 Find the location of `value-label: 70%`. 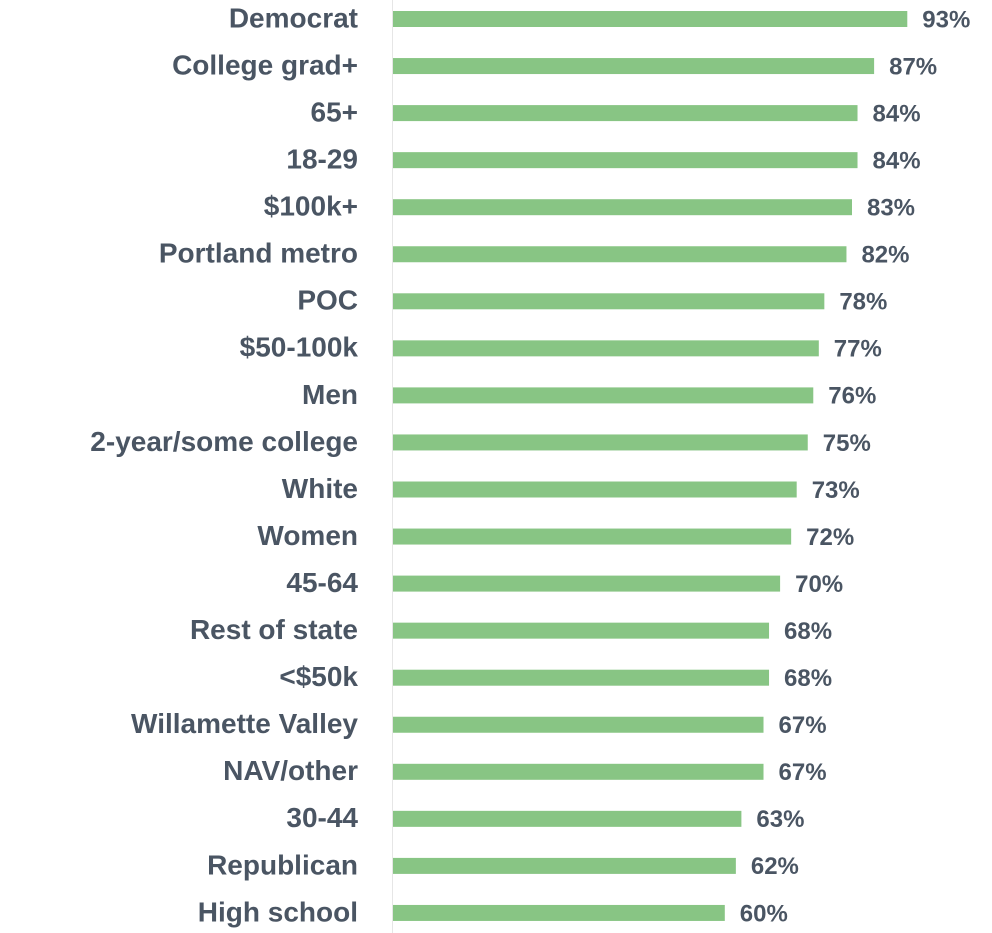

value-label: 70% is located at coordinates (819, 584).